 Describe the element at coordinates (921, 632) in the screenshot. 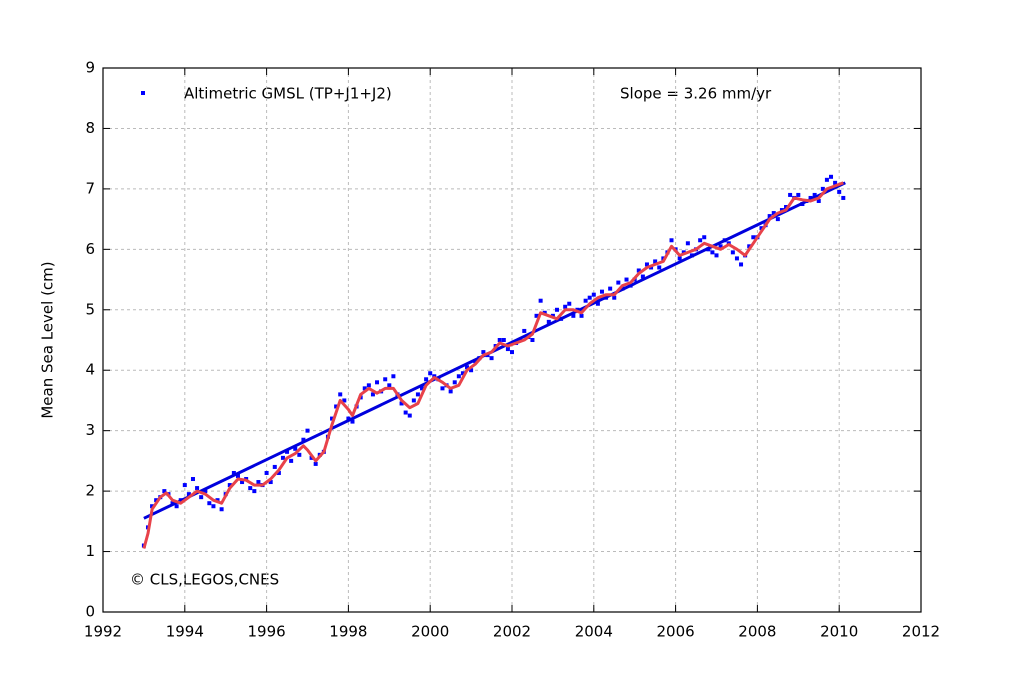

I see `x-tick-label: 2012` at that location.